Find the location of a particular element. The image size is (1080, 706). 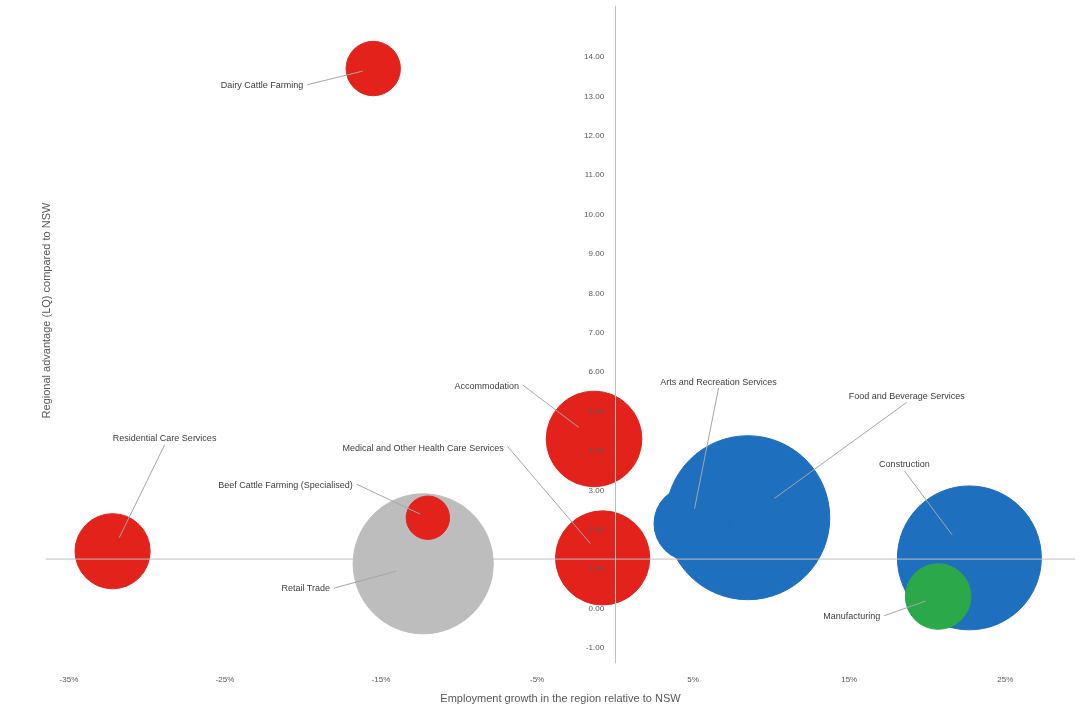

x-tick-label: 25% is located at coordinates (1005, 679).